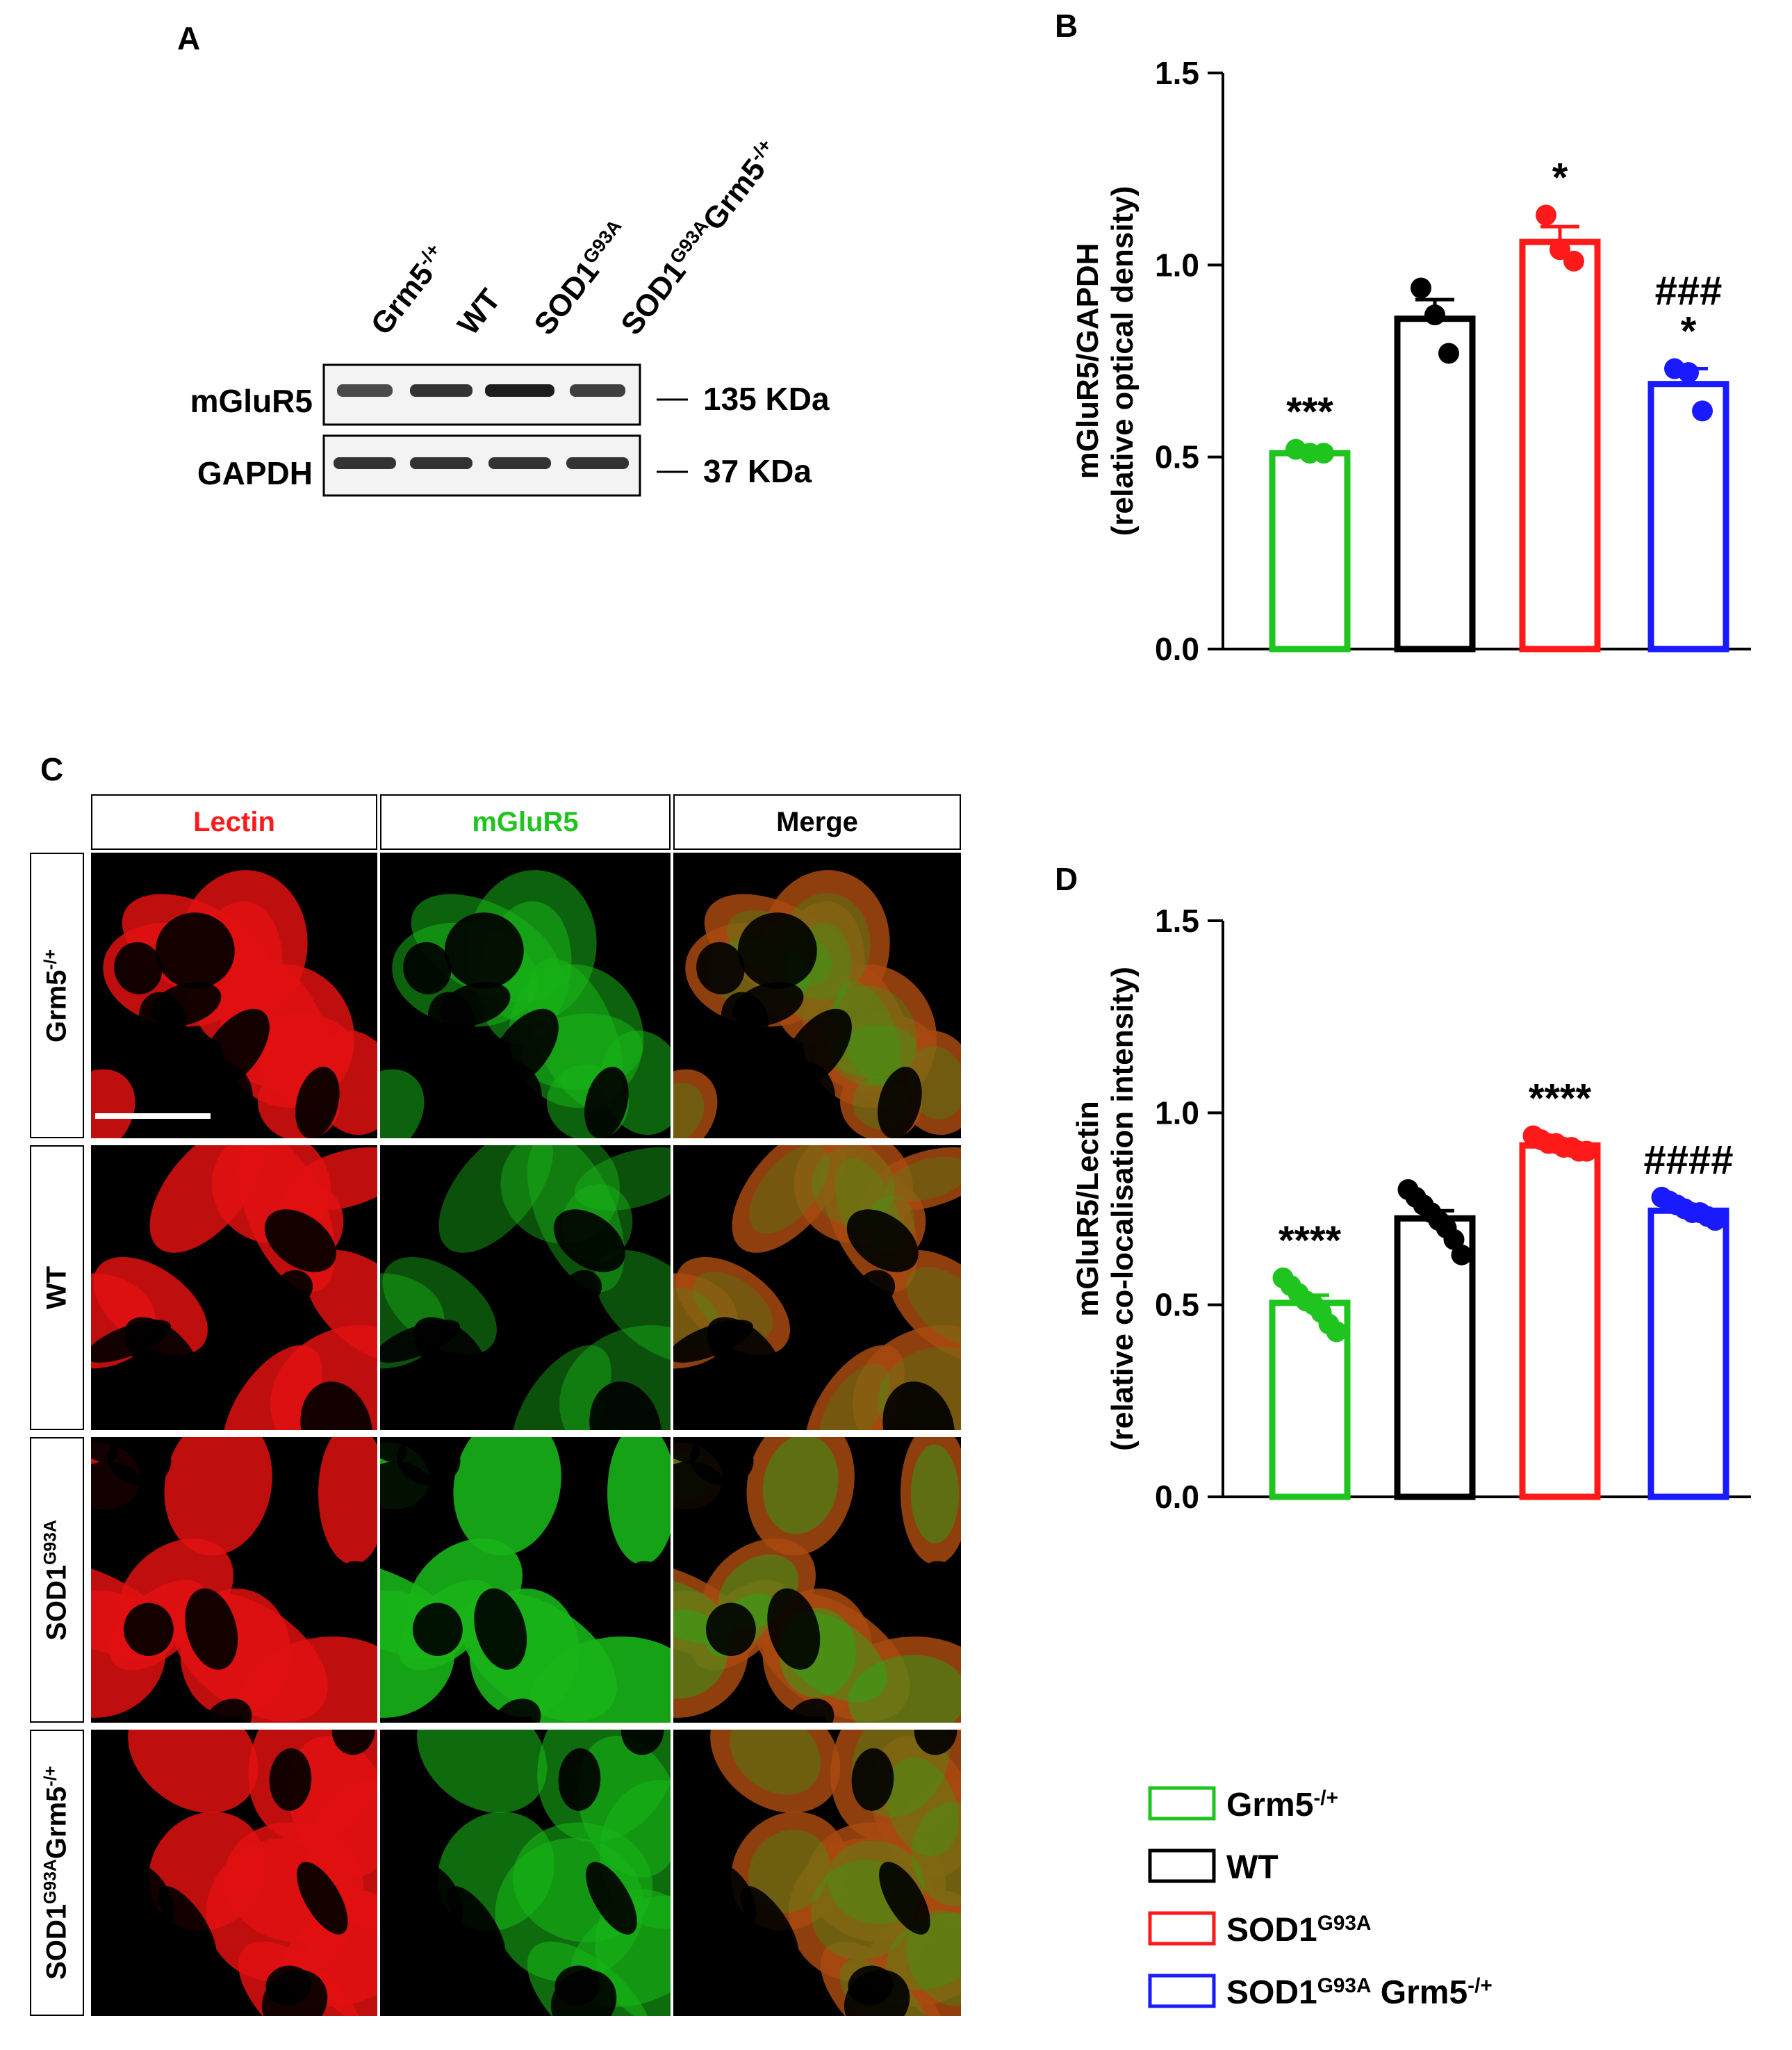 This screenshot has height=2050, width=1792. I want to click on lane-label: SOD1G93AGrm5-/+, so click(700, 237).